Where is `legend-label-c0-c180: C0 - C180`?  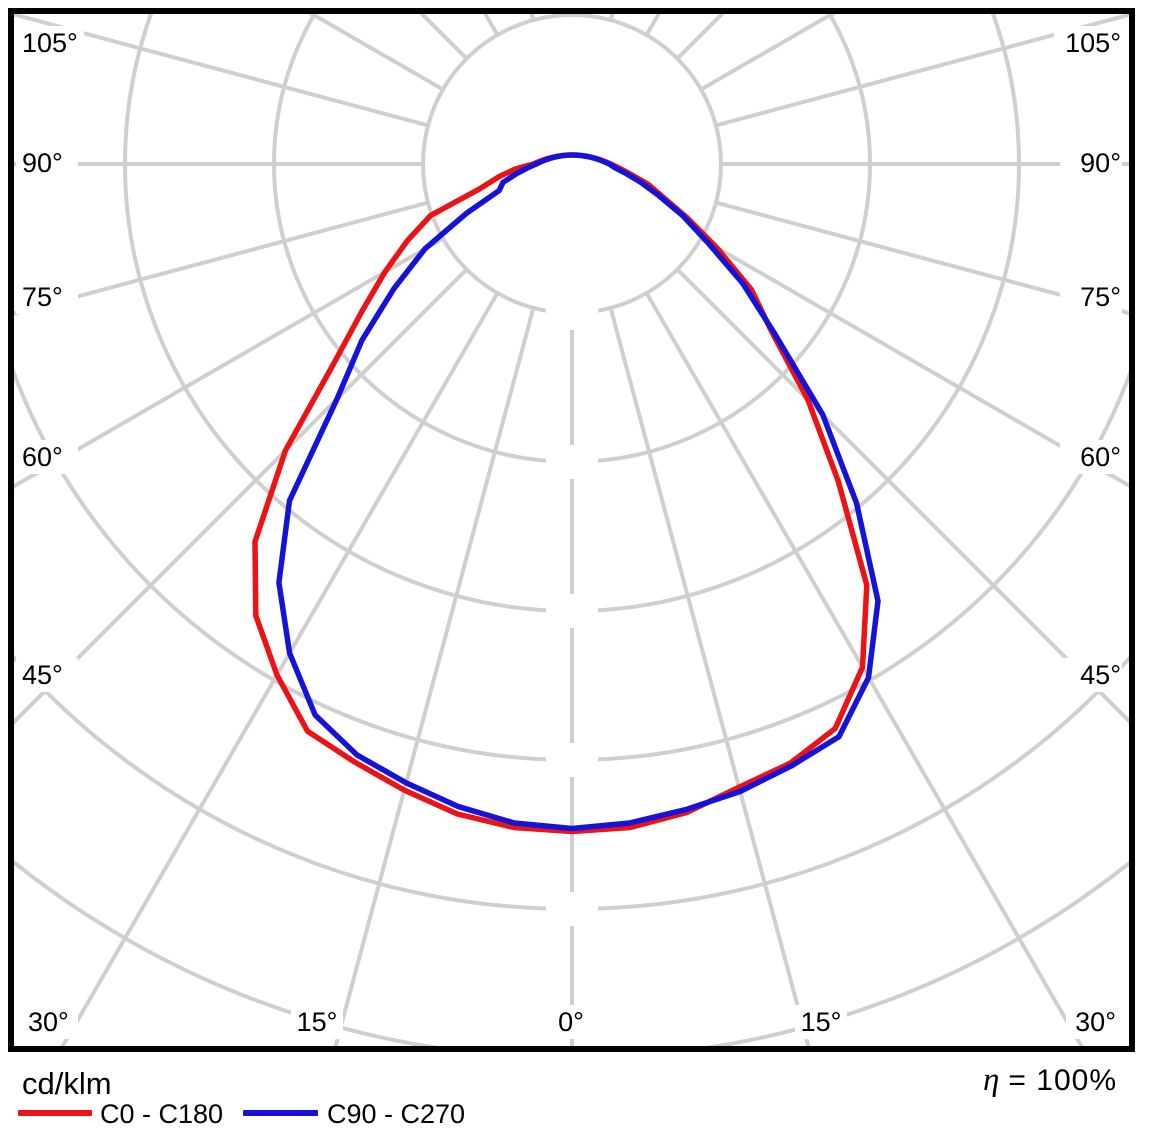
legend-label-c0-c180: C0 - C180 is located at coordinates (162, 1114).